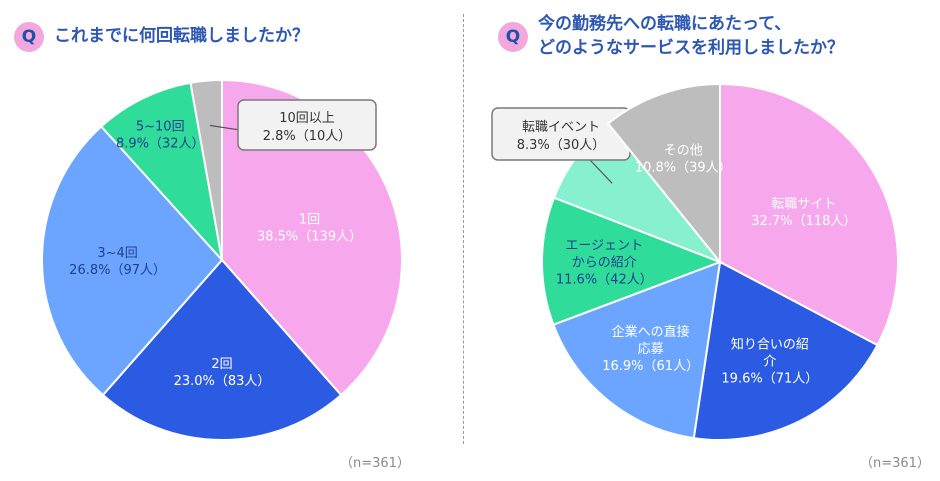 The width and height of the screenshot is (940, 481). What do you see at coordinates (683, 167) in the screenshot?
I see `slice-value-label: 10.8%（39人）` at bounding box center [683, 167].